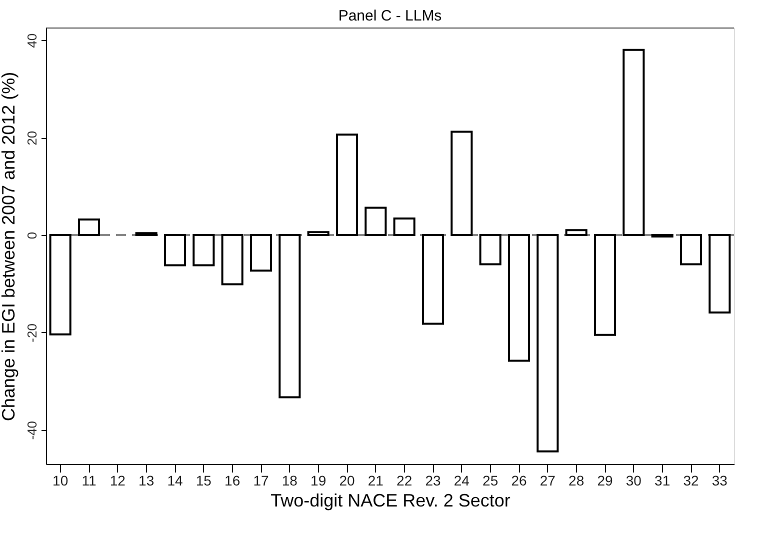  I want to click on y-tick-label: -40, so click(32, 430).